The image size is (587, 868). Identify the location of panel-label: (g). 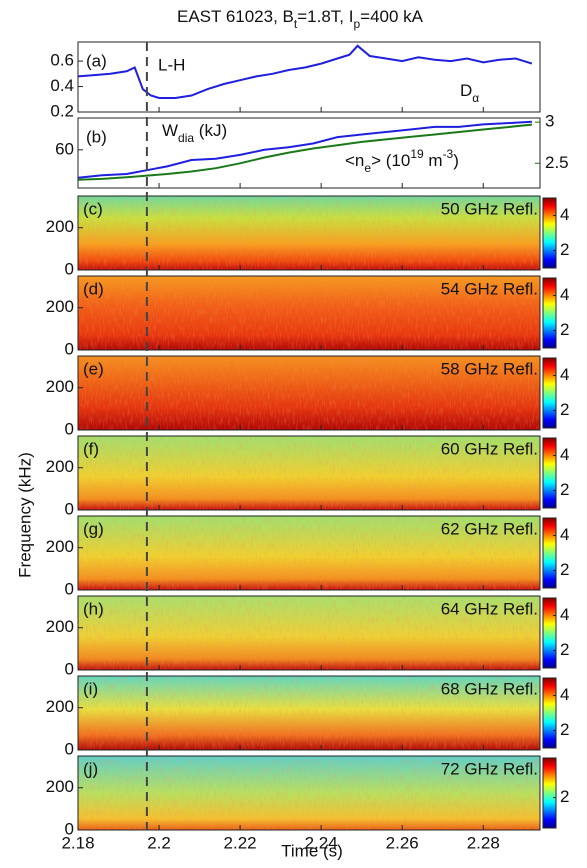
(93, 528).